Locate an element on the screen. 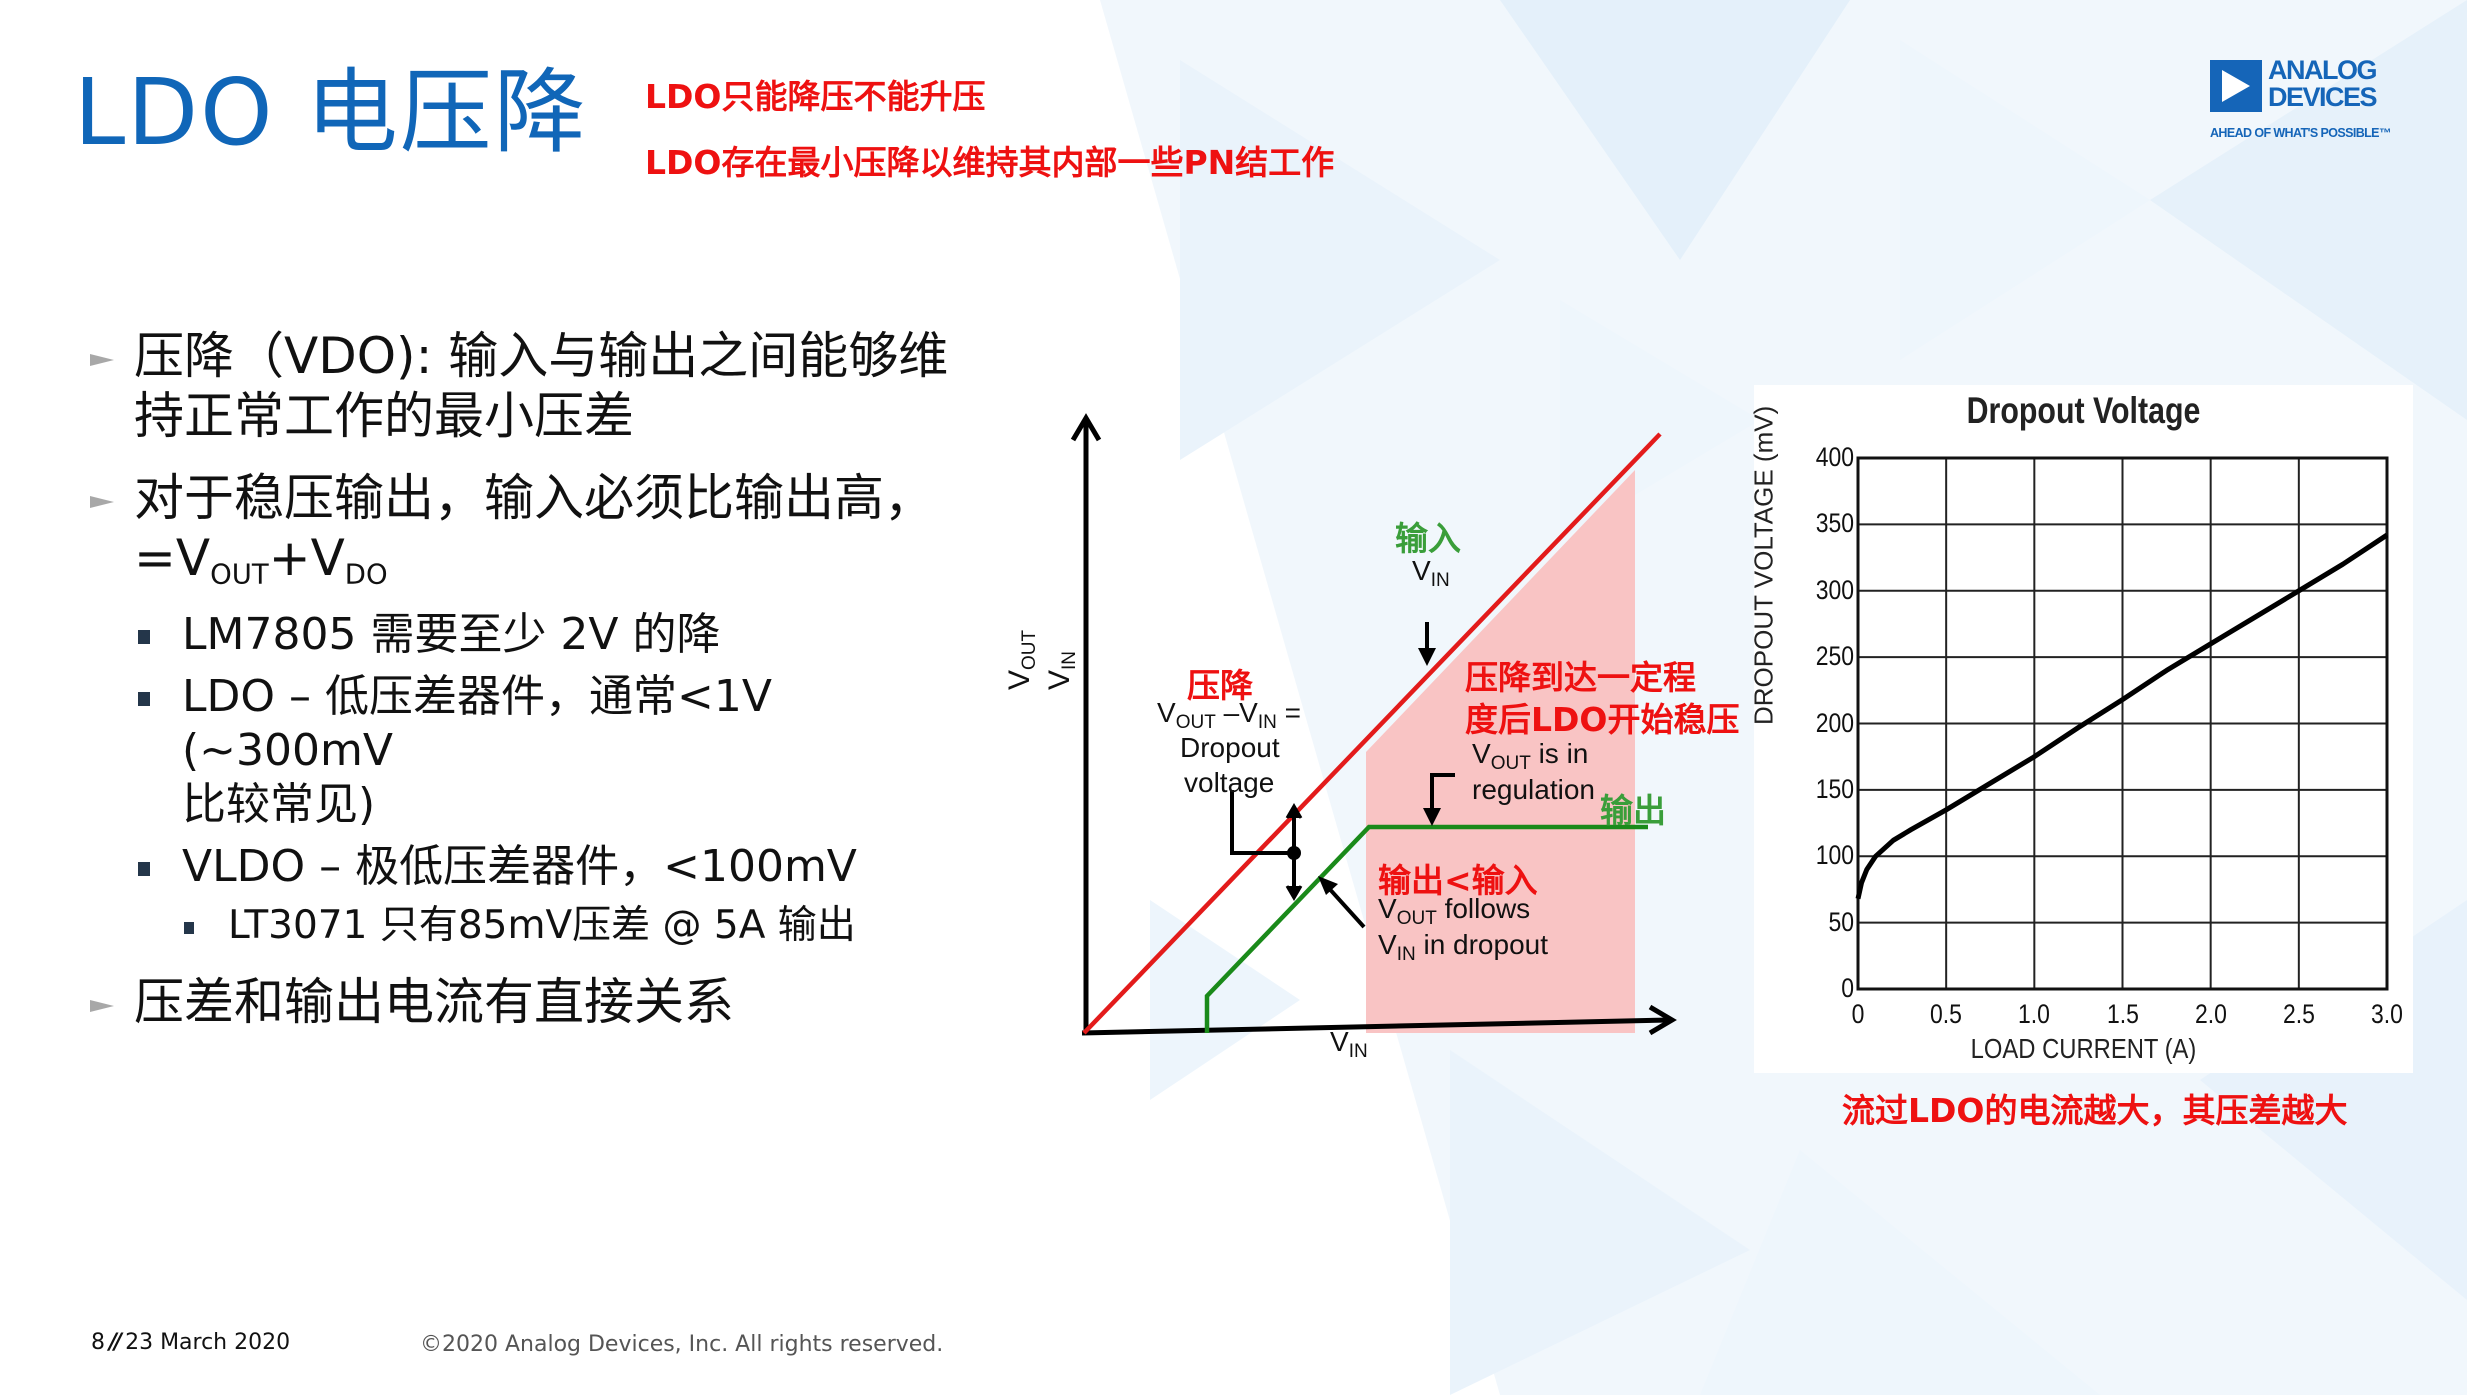  sub-bullet-text-continued: 比较常见) is located at coordinates (279, 805).